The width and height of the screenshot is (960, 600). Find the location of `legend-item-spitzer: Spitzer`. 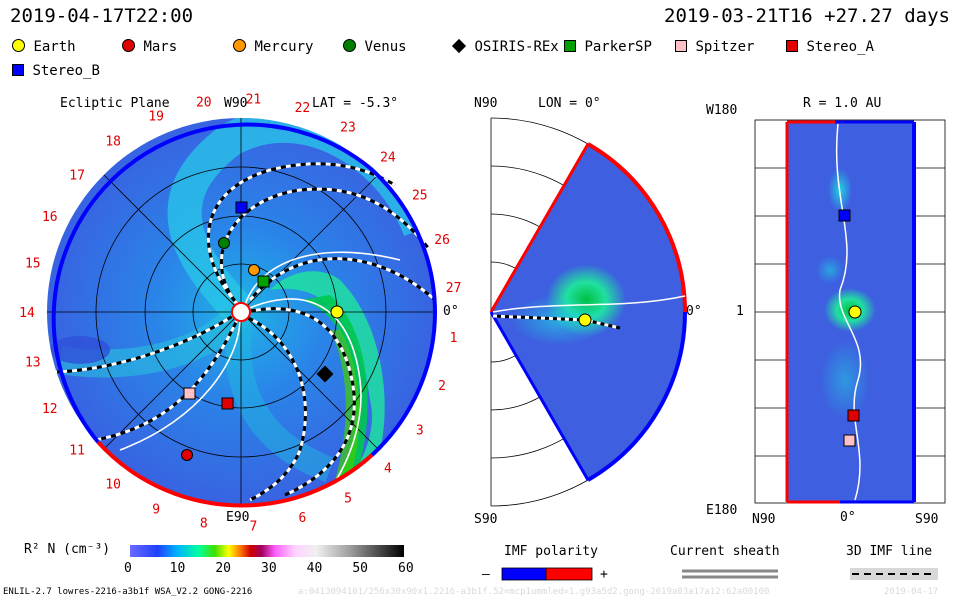

legend-item-spitzer: Spitzer is located at coordinates (714, 47).